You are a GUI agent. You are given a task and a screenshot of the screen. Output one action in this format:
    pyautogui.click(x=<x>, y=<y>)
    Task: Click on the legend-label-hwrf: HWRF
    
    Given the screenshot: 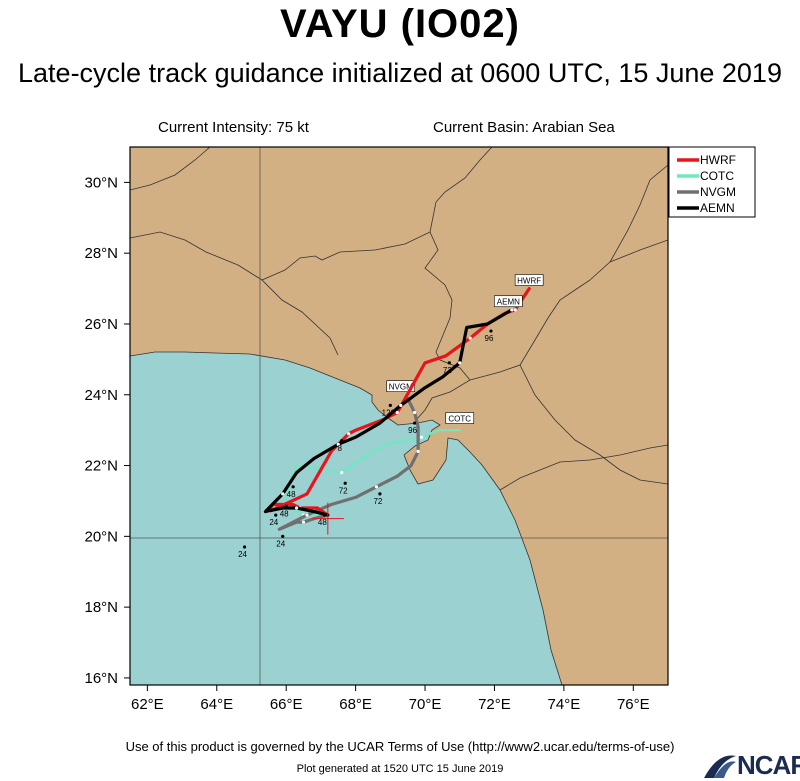 What is the action you would take?
    pyautogui.click(x=718, y=160)
    